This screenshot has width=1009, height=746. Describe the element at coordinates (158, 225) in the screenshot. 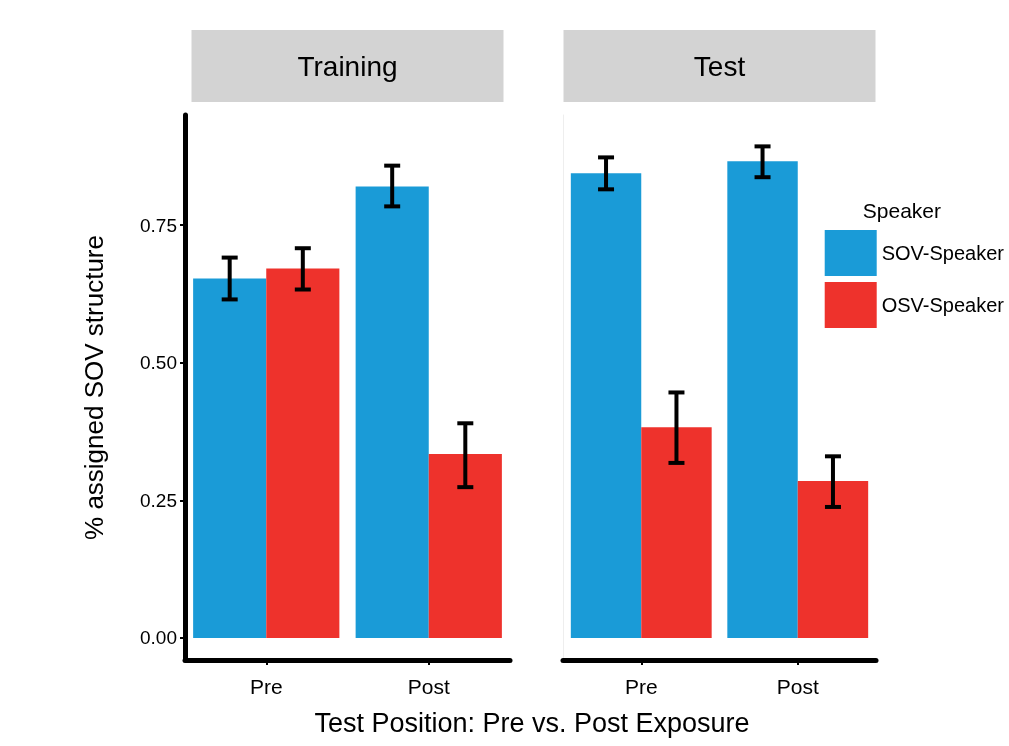

I see `y-tick-label: 0.75` at that location.